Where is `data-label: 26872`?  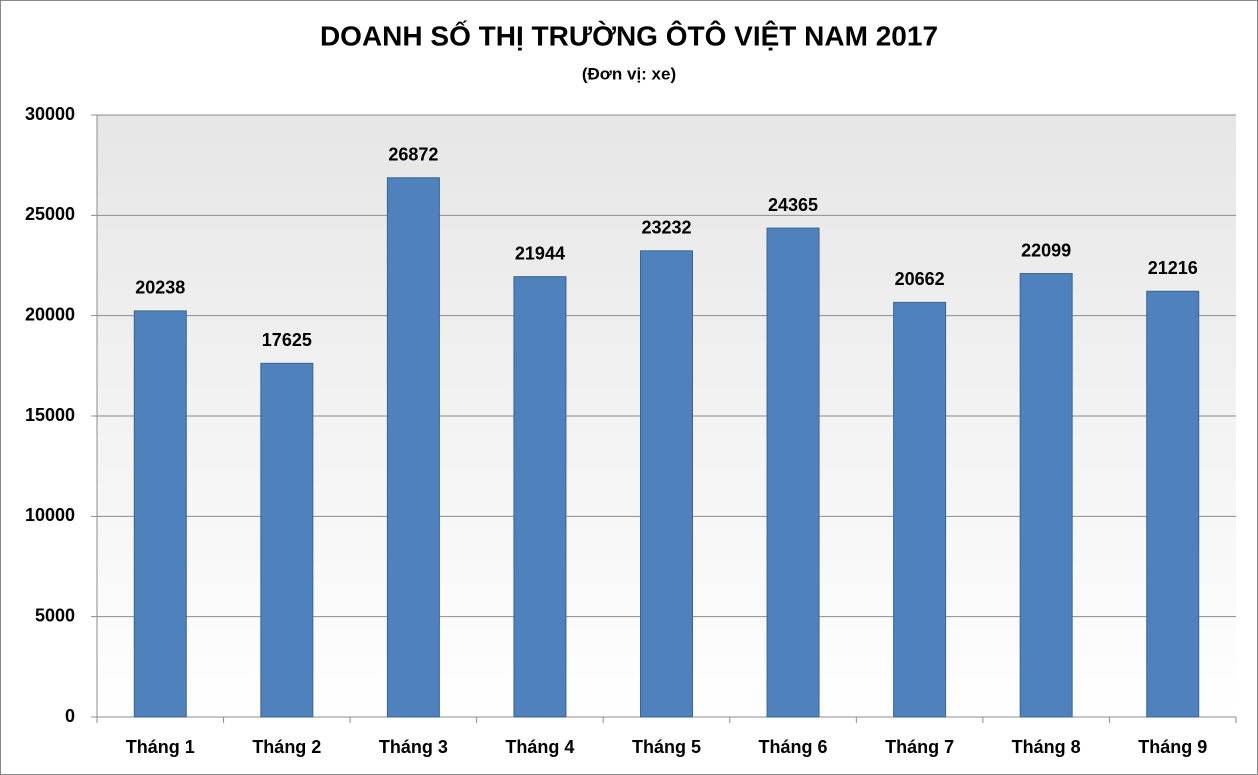
data-label: 26872 is located at coordinates (413, 155).